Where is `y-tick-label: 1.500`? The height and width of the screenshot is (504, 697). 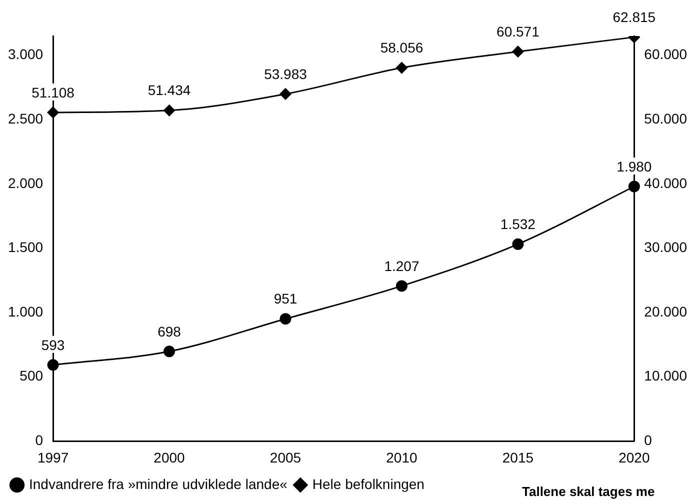
y-tick-label: 1.500 is located at coordinates (26, 247).